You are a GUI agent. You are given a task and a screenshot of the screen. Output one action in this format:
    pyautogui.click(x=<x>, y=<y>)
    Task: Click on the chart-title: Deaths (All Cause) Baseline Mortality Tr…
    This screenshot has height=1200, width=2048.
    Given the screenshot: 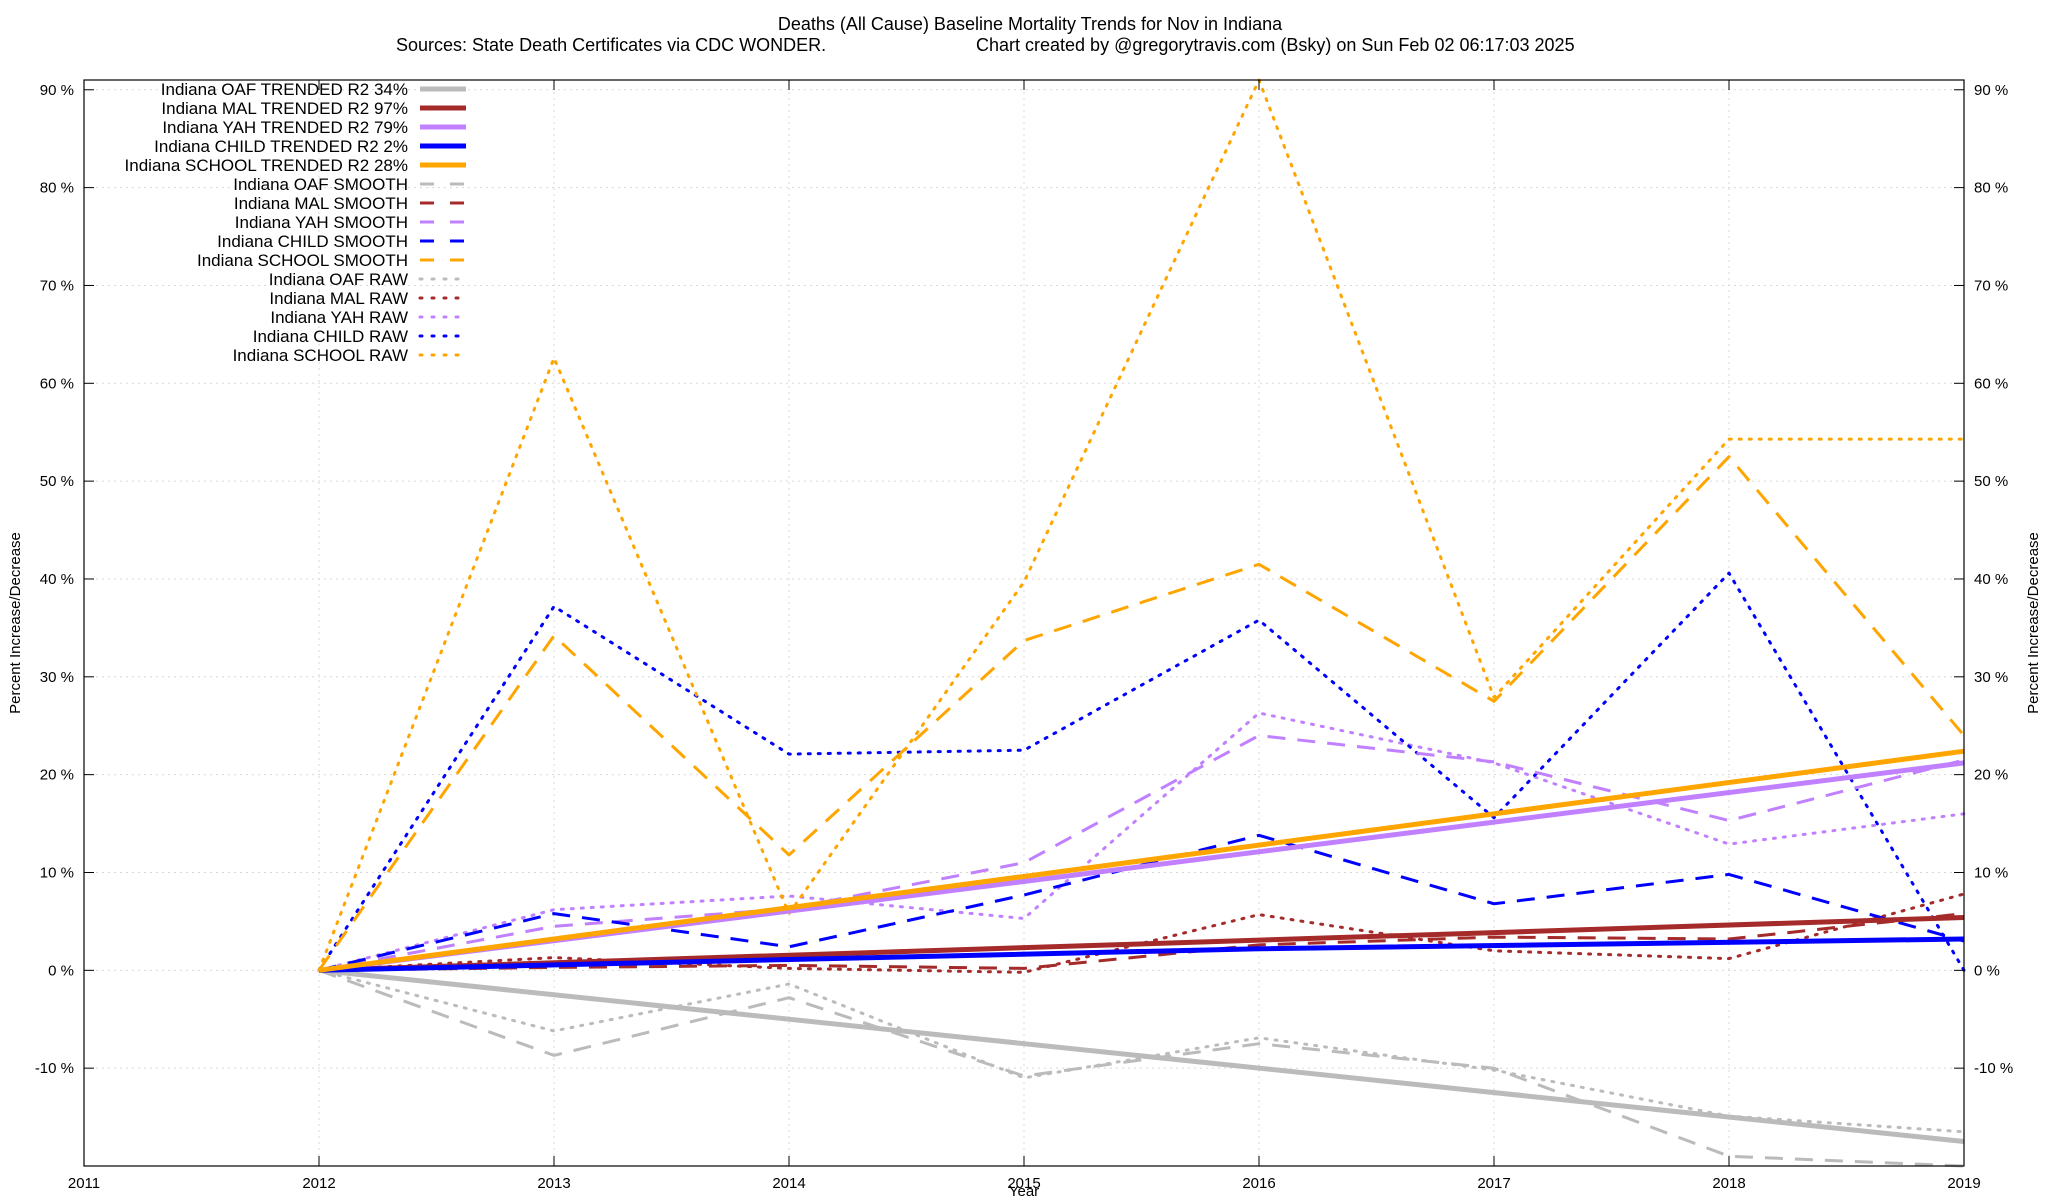 What is the action you would take?
    pyautogui.click(x=1030, y=24)
    